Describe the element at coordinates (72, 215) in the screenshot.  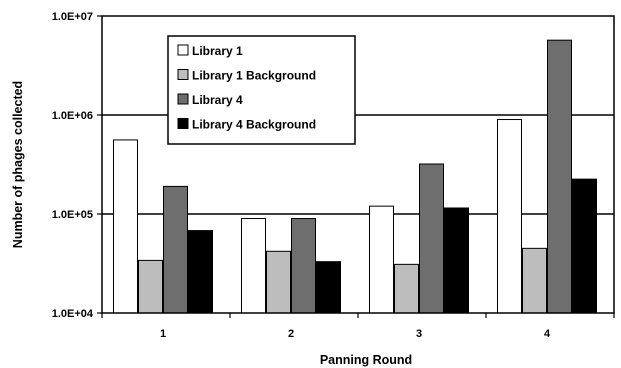
I see `y-tick-label: 1.0E+05` at that location.